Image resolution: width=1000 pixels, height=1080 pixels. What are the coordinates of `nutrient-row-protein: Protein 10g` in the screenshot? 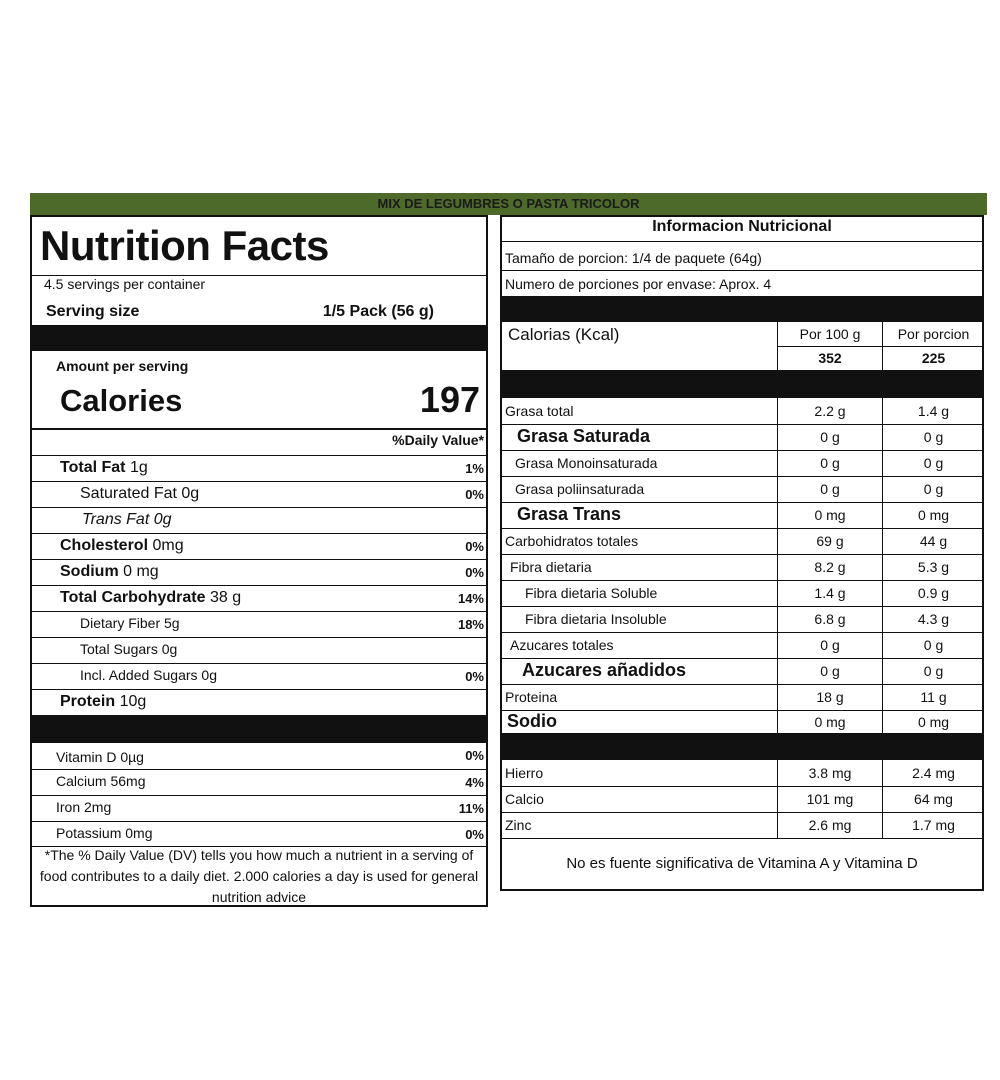 It's located at (259, 702).